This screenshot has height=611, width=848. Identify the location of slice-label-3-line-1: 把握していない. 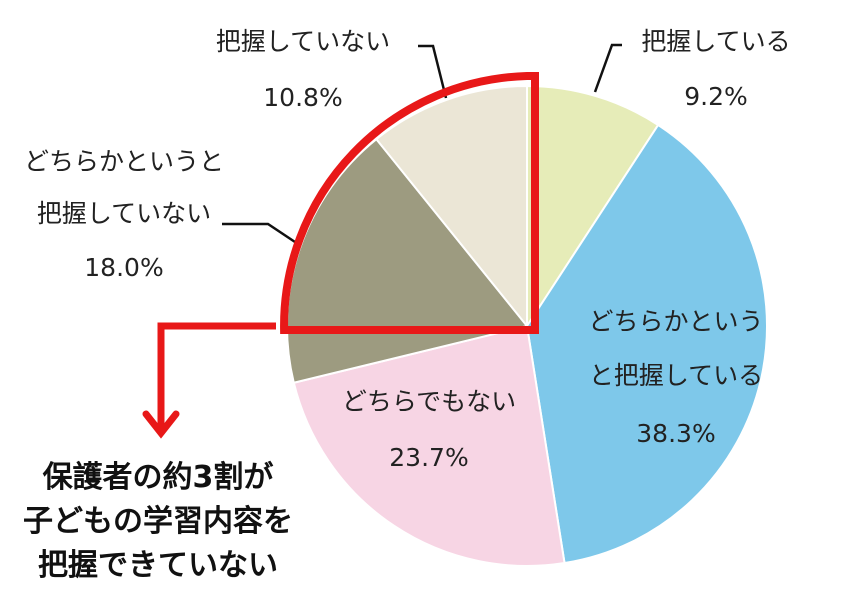
(124, 213).